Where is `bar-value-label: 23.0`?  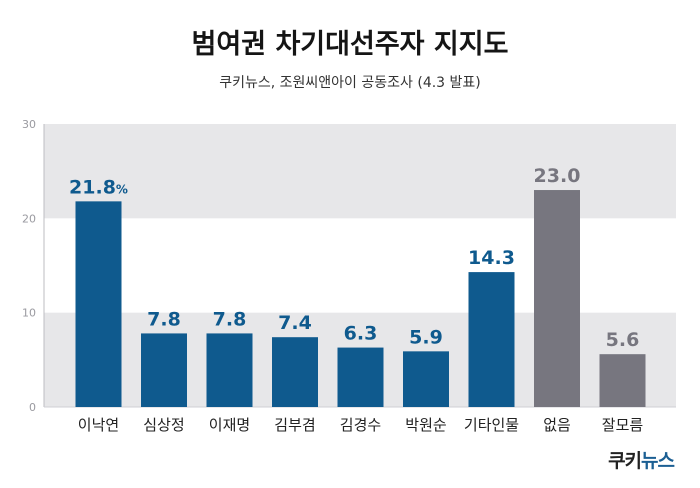
bar-value-label: 23.0 is located at coordinates (557, 176).